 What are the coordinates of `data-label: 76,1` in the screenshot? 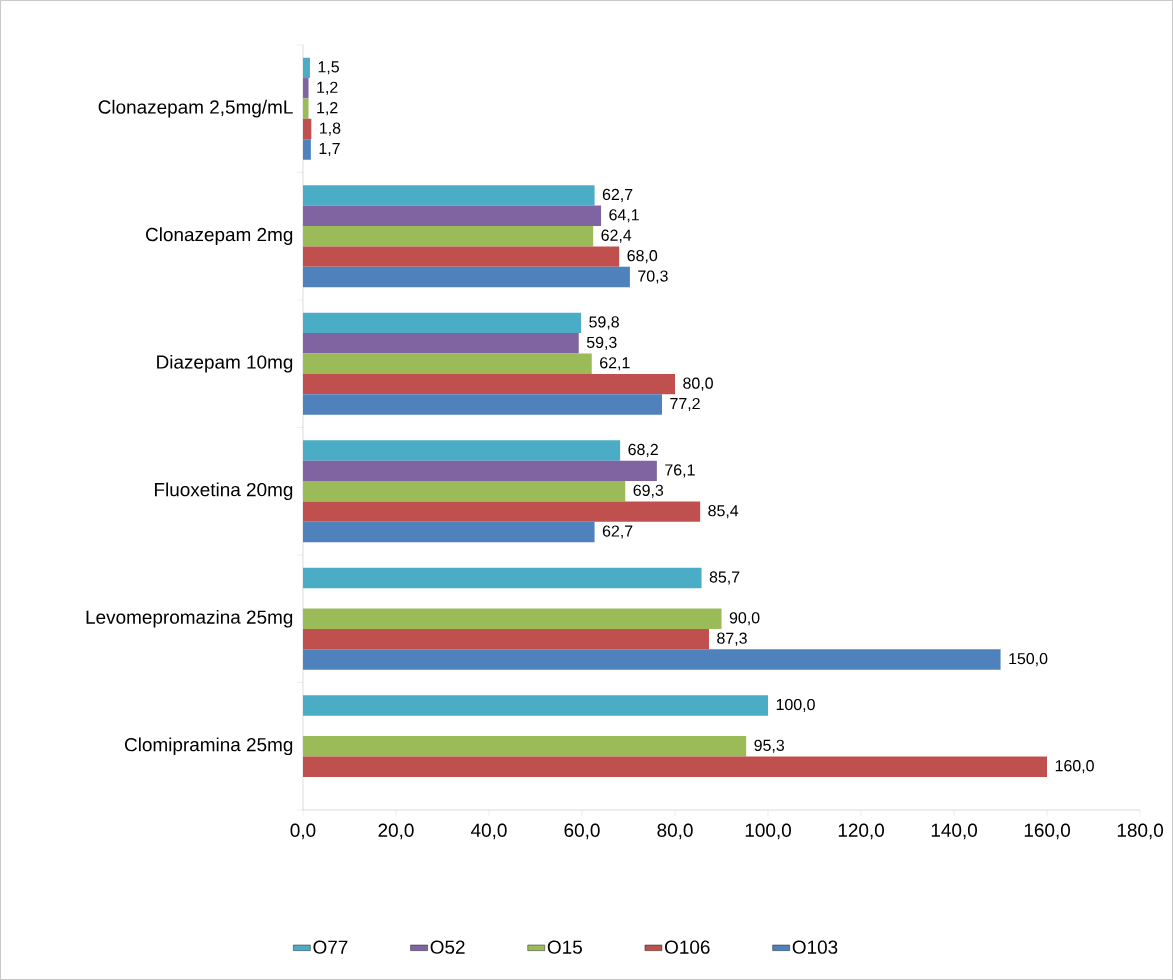 It's located at (680, 471).